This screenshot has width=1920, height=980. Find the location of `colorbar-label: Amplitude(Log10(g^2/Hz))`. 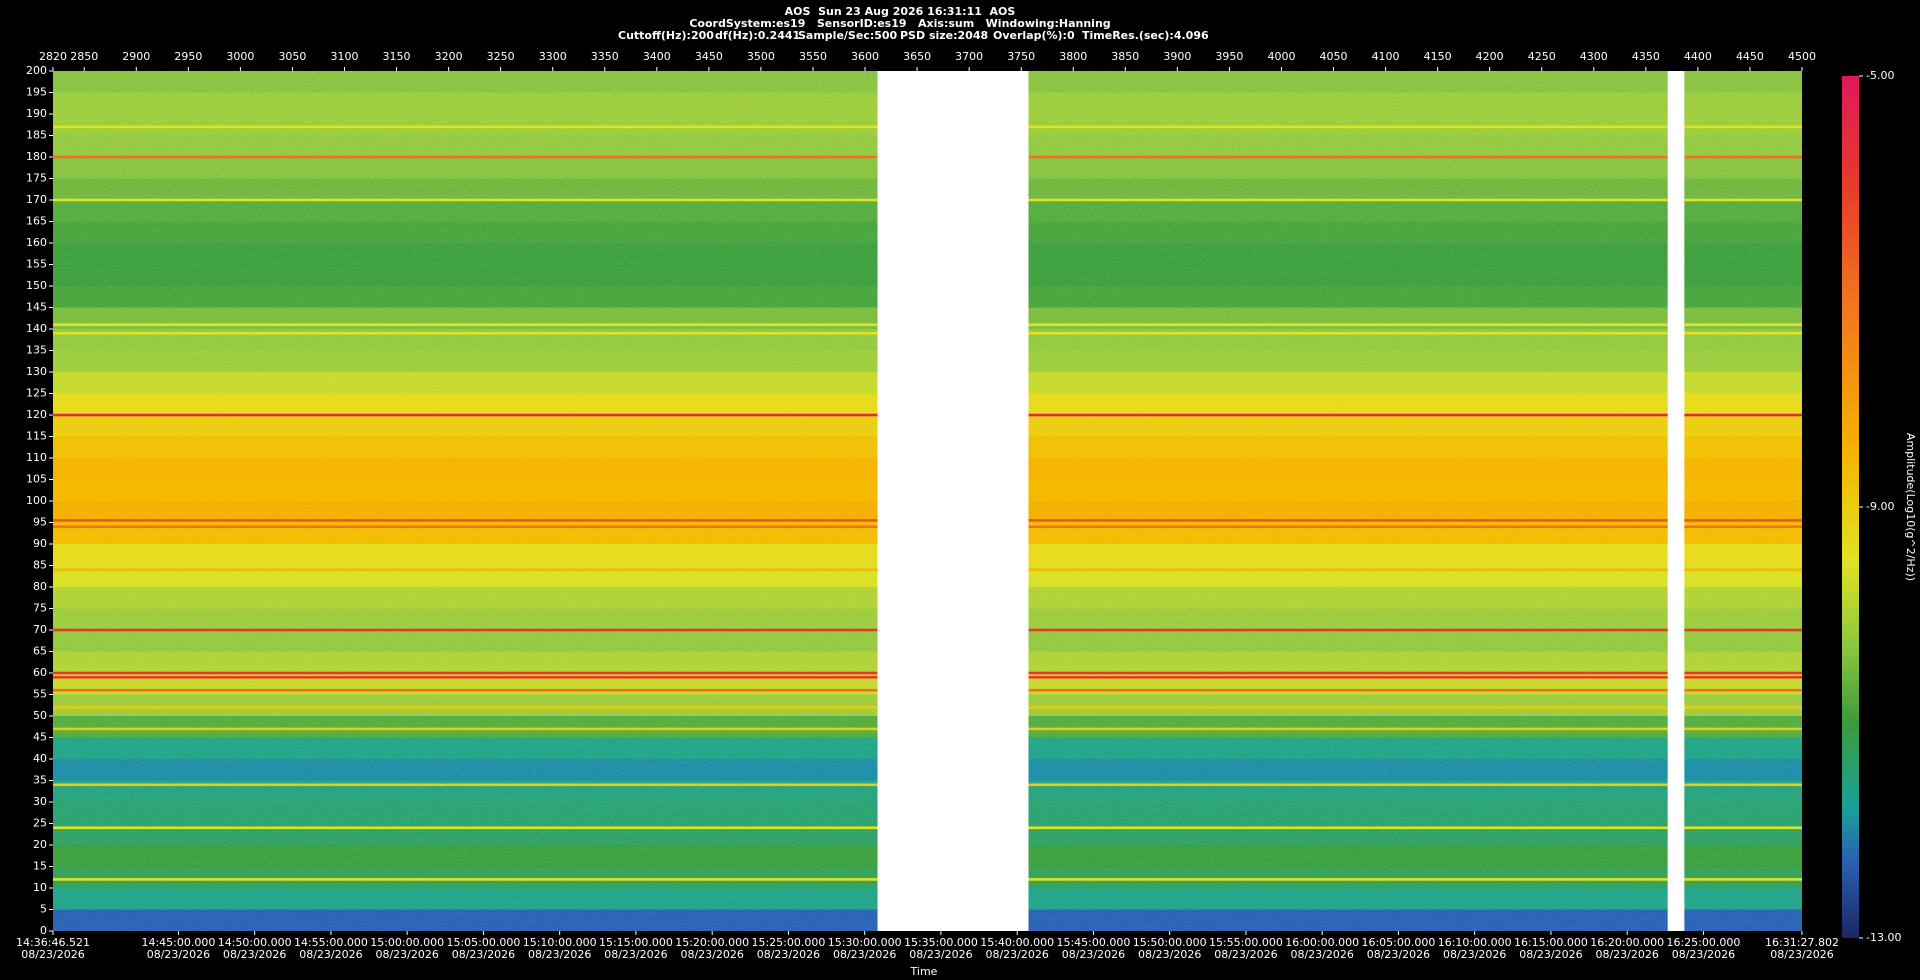

colorbar-label: Amplitude(Log10(g^2/Hz)) is located at coordinates (1910, 507).